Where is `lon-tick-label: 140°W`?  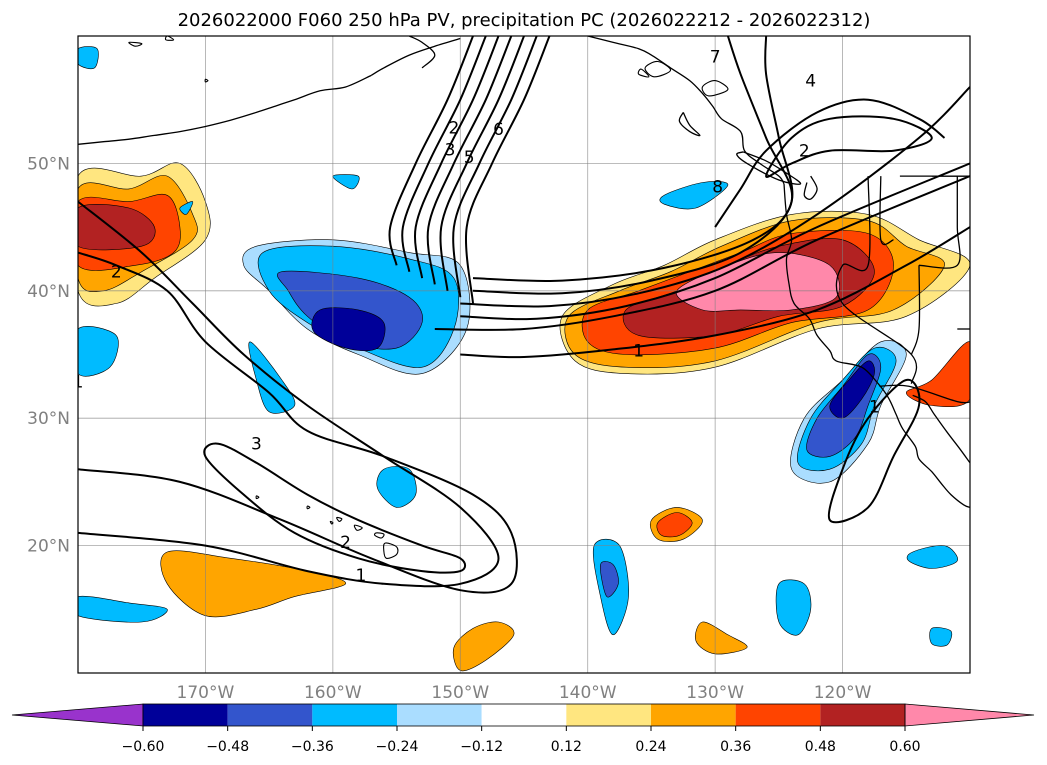
lon-tick-label: 140°W is located at coordinates (588, 693).